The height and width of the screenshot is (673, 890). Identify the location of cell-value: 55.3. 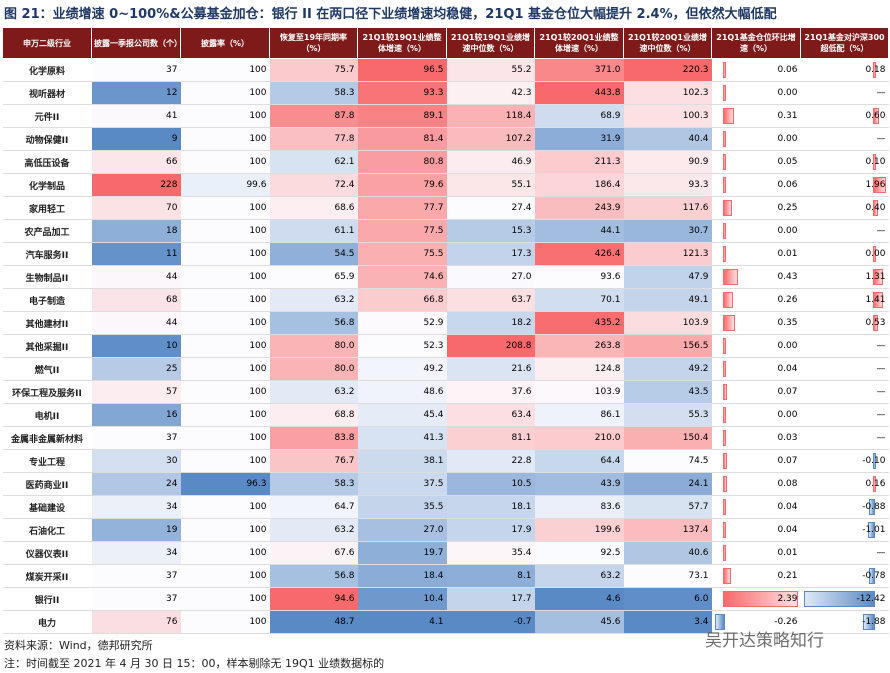
(698, 415).